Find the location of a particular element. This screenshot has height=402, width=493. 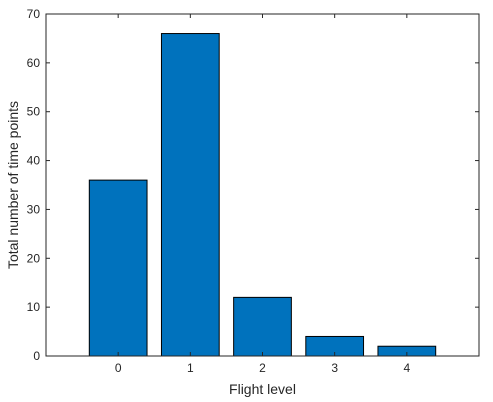

x-tick-label: 3 is located at coordinates (334, 368).